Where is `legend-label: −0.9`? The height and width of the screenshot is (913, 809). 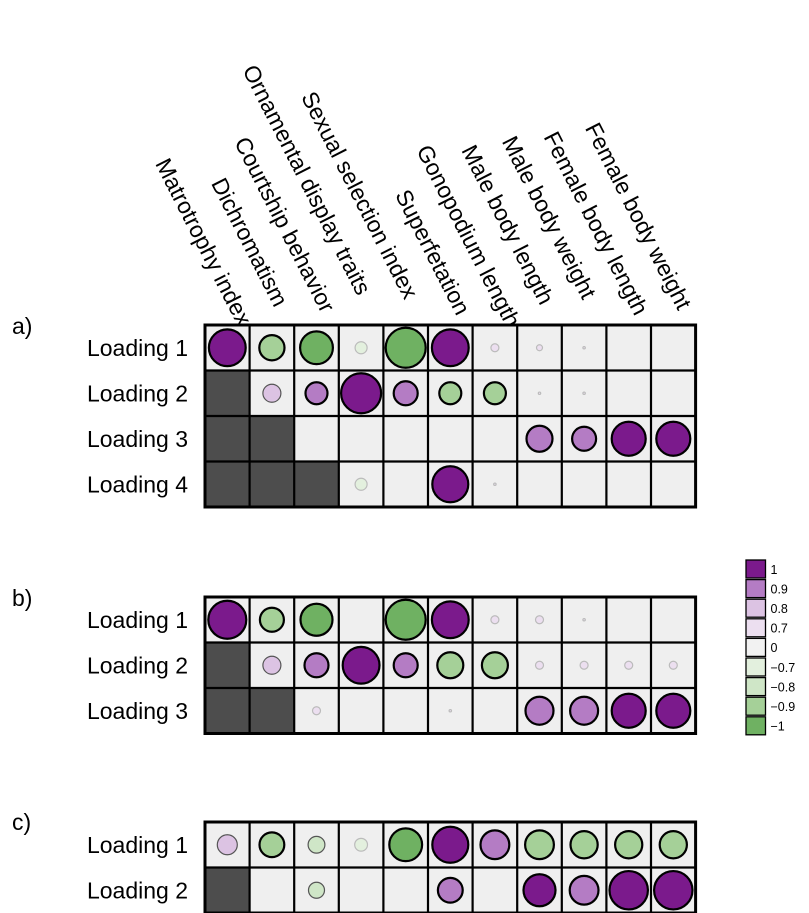 legend-label: −0.9 is located at coordinates (783, 707).